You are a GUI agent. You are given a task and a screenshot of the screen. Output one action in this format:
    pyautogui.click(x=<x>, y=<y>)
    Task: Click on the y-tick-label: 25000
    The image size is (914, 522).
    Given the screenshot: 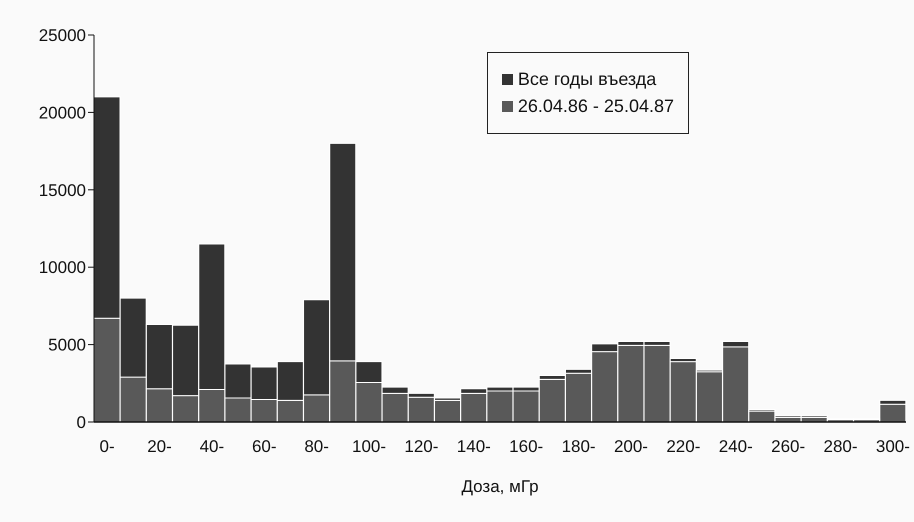 What is the action you would take?
    pyautogui.click(x=62, y=36)
    